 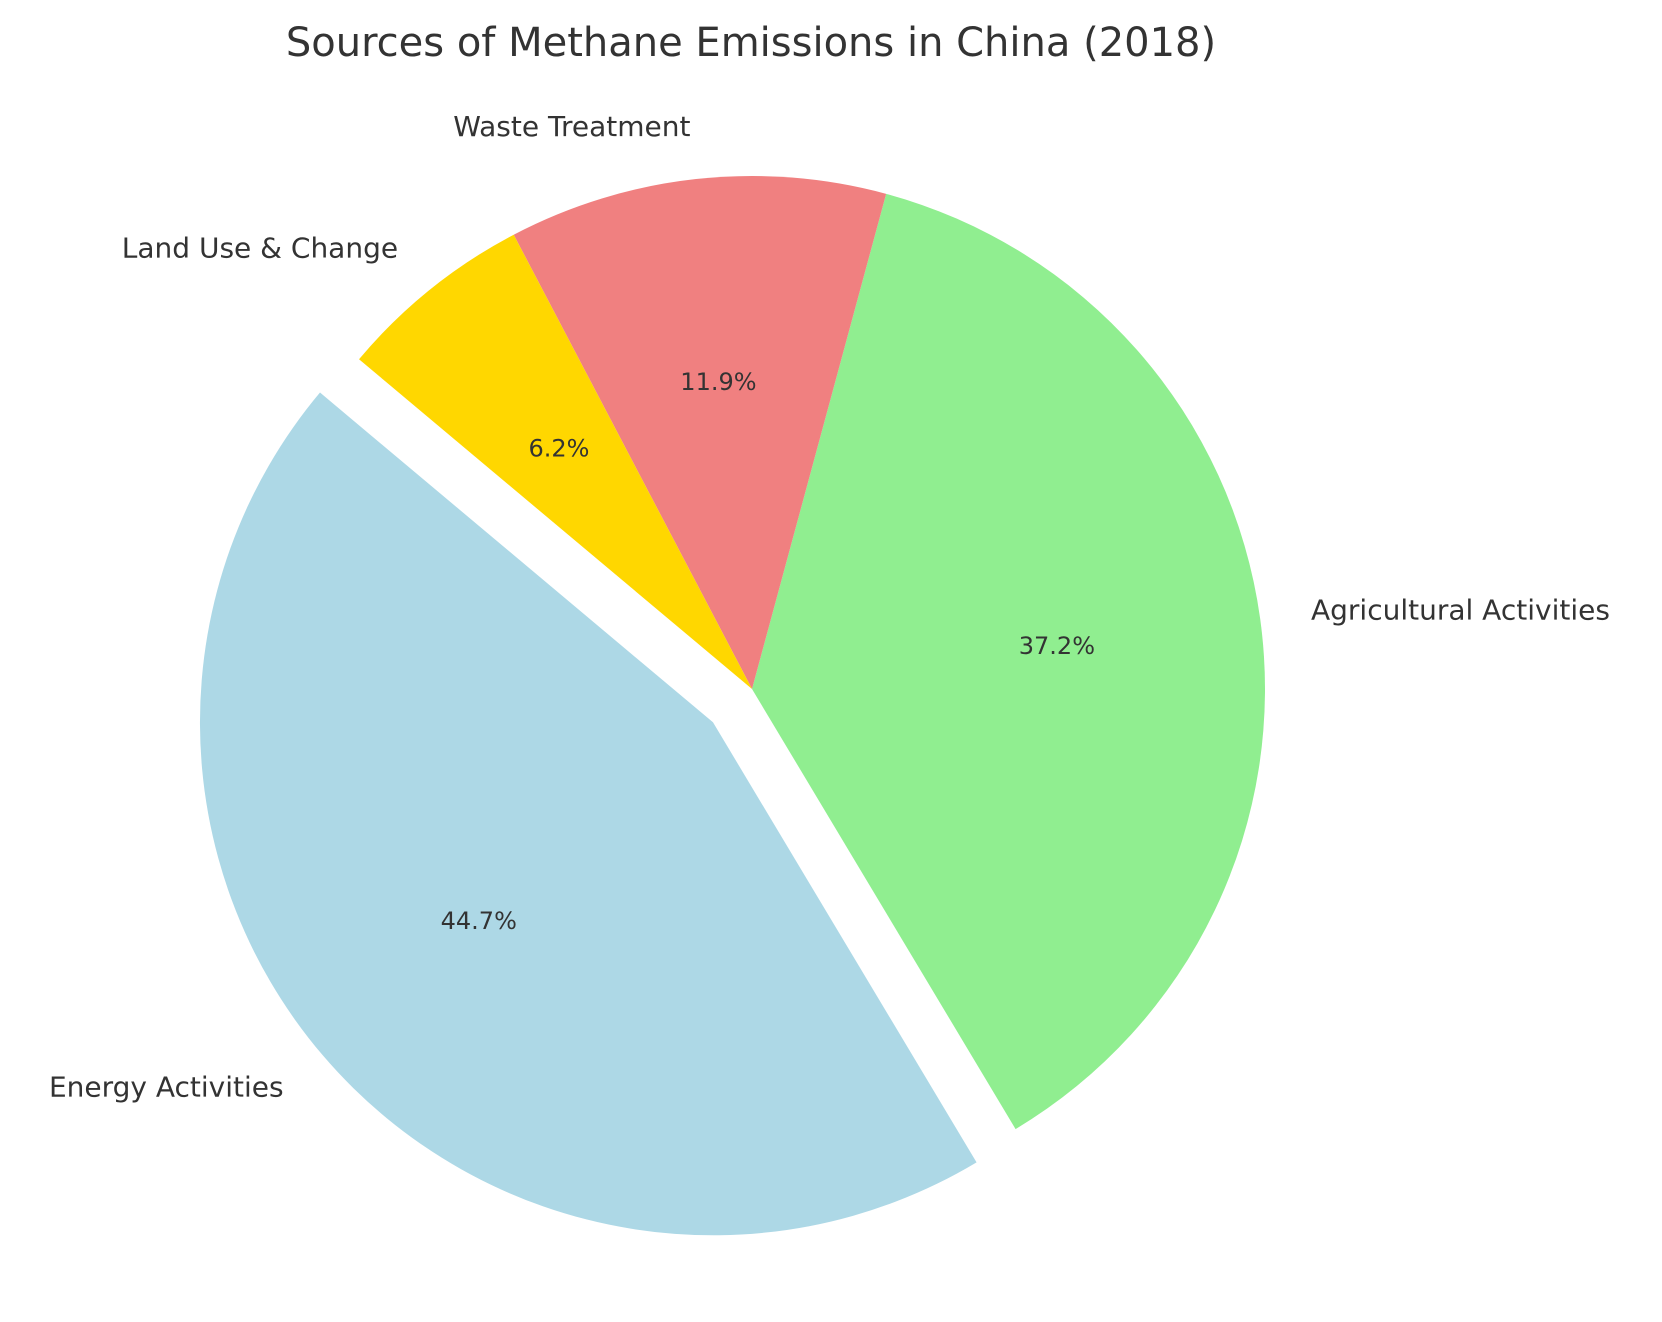 I want to click on slice-label-land-use-and-change: Land Use & Change, so click(x=260, y=247).